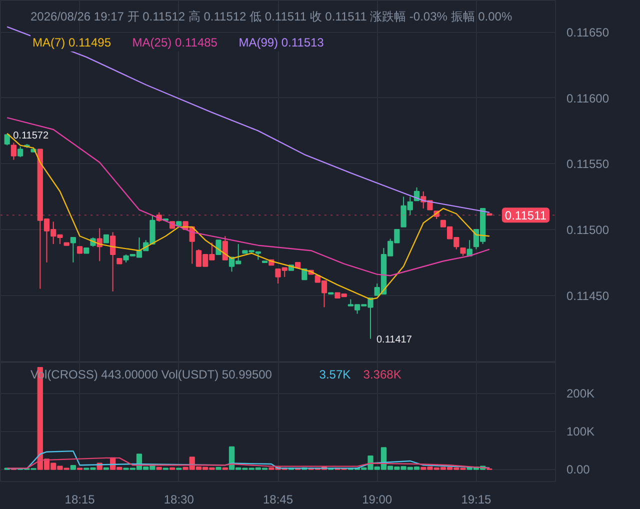  I want to click on annotation: 0.11572, so click(31, 136).